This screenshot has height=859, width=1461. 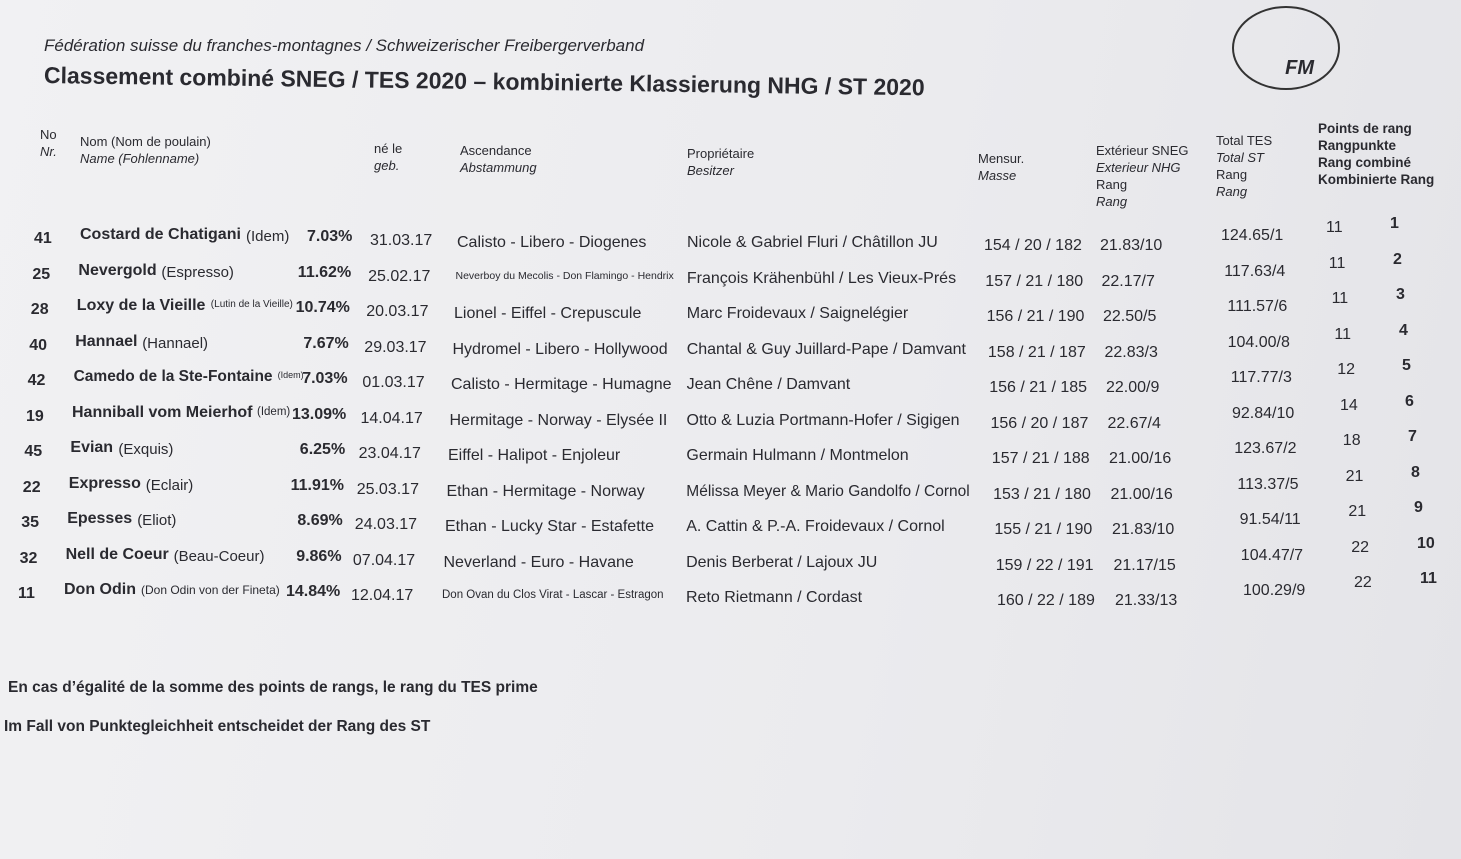 I want to click on horse-name: Nevergold, so click(x=117, y=270).